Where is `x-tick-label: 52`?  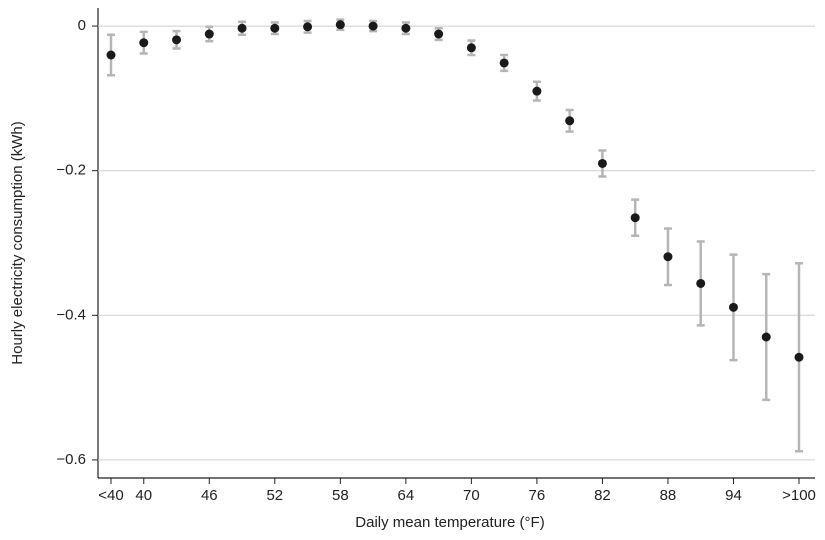
x-tick-label: 52 is located at coordinates (274, 495).